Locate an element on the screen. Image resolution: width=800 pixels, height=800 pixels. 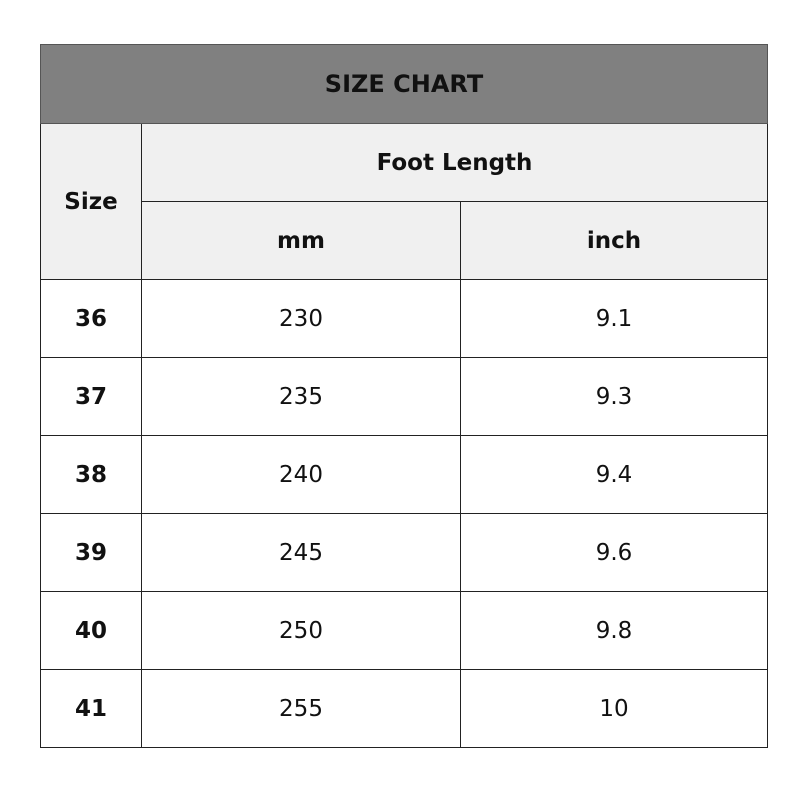
mm-cell: 240 is located at coordinates (301, 474).